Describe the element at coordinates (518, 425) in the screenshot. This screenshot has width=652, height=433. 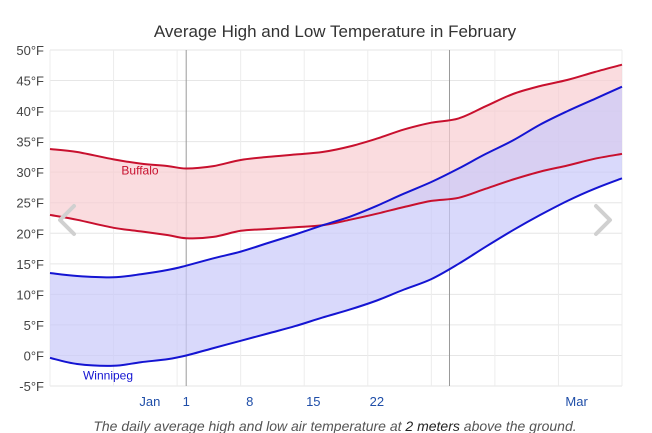
I see `caption-part-3: above the ground.` at that location.